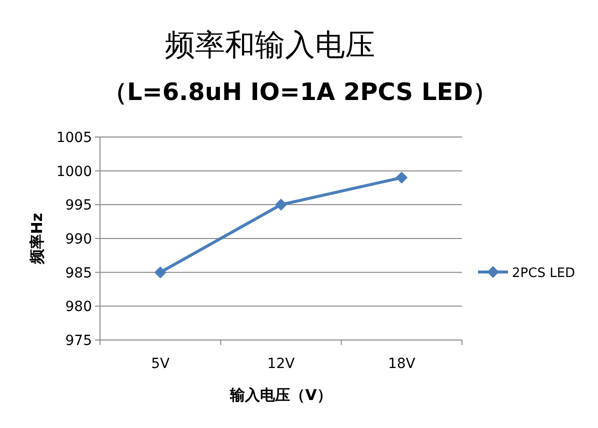  Describe the element at coordinates (78, 240) in the screenshot. I see `y-tick-label: 990` at that location.